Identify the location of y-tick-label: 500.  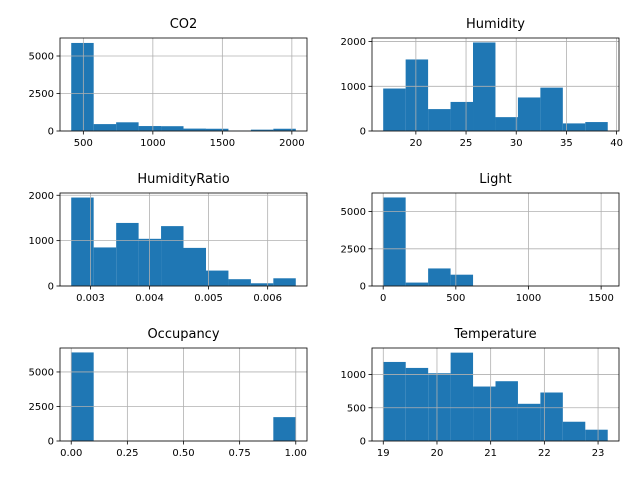
(356, 408).